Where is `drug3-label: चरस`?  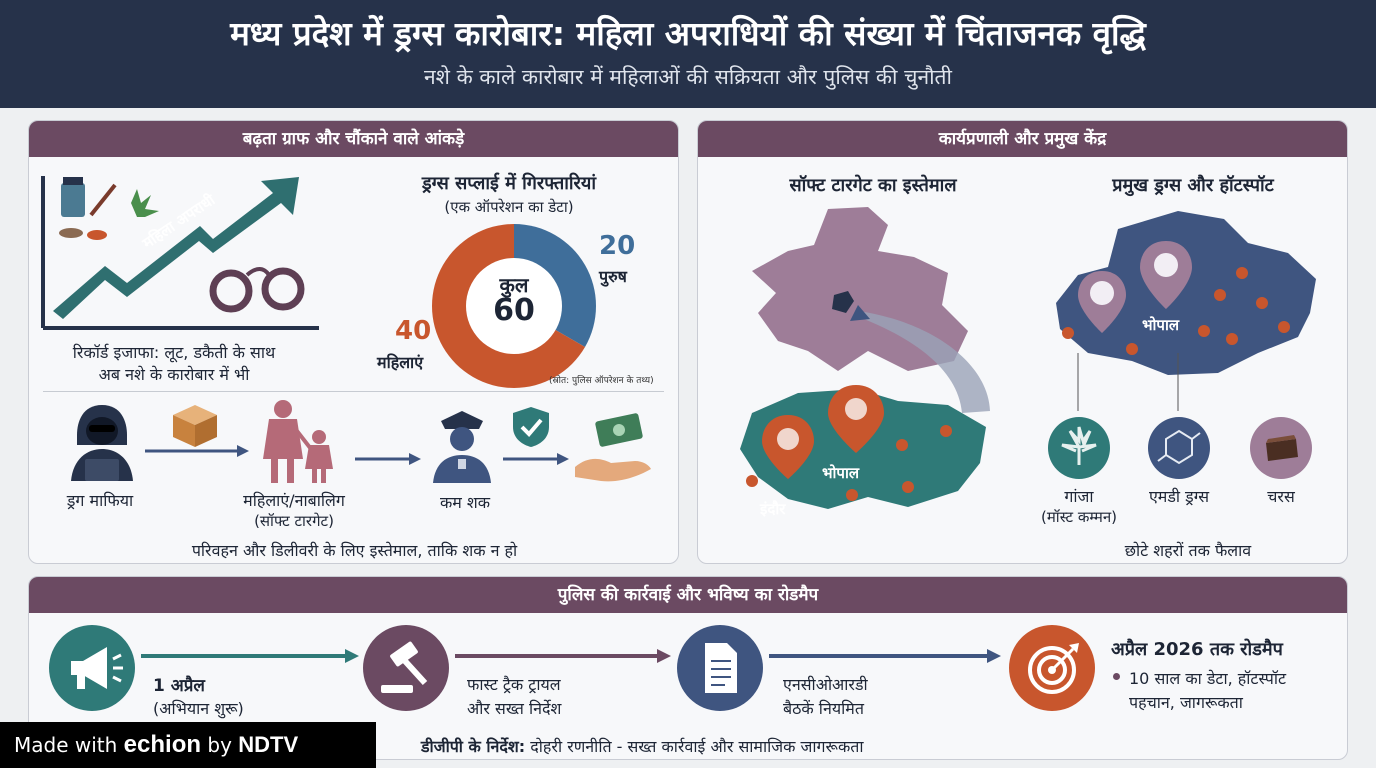 drug3-label: चरस is located at coordinates (1281, 496).